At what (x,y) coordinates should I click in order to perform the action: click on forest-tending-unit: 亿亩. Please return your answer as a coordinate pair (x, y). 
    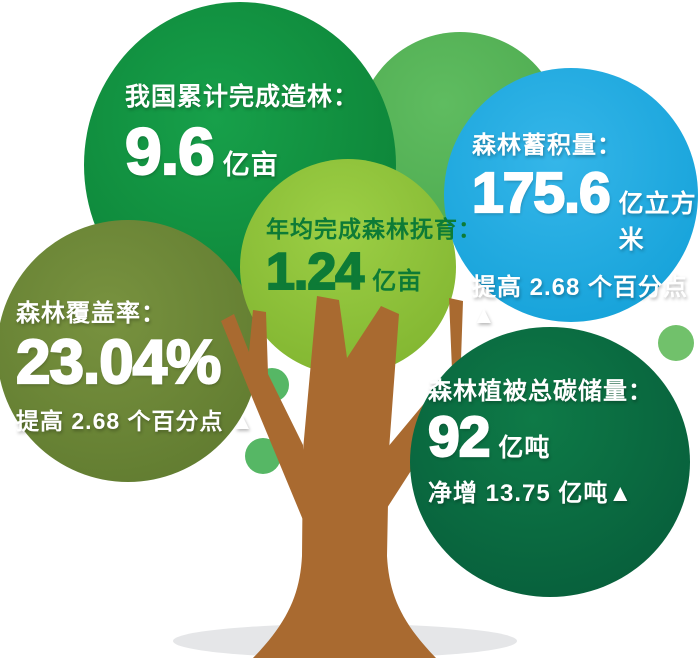
    Looking at the image, I should click on (397, 282).